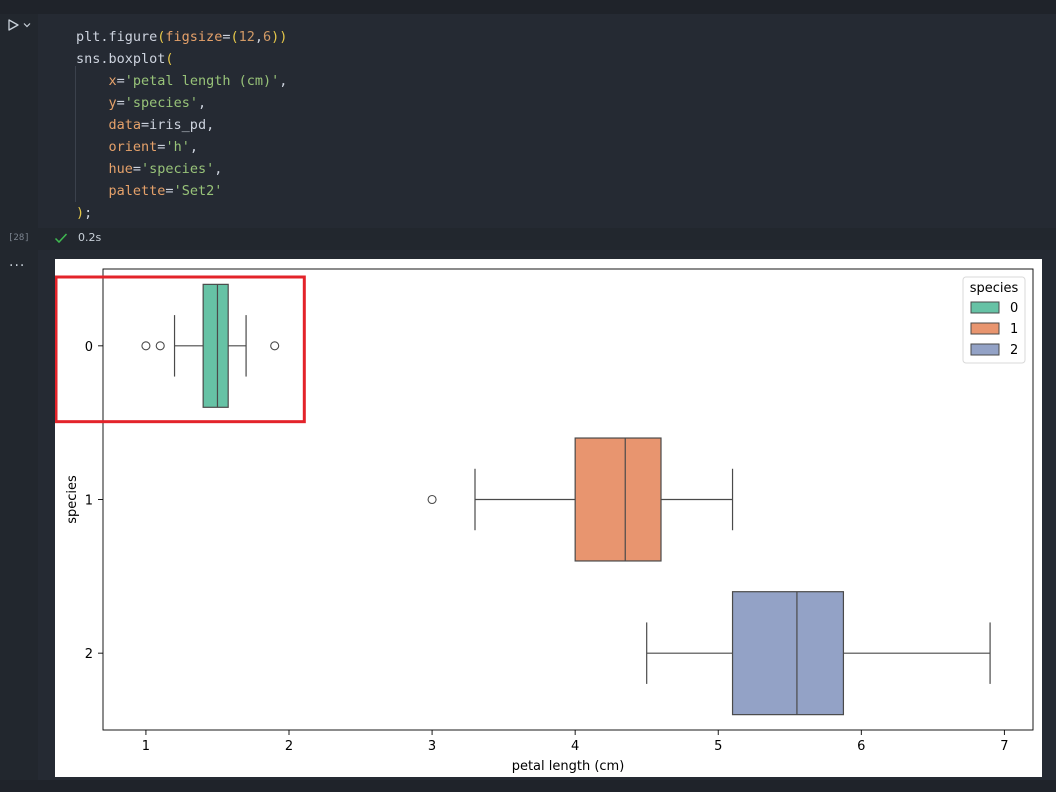 The width and height of the screenshot is (1056, 792). I want to click on legend-entry-label: 0, so click(1014, 308).